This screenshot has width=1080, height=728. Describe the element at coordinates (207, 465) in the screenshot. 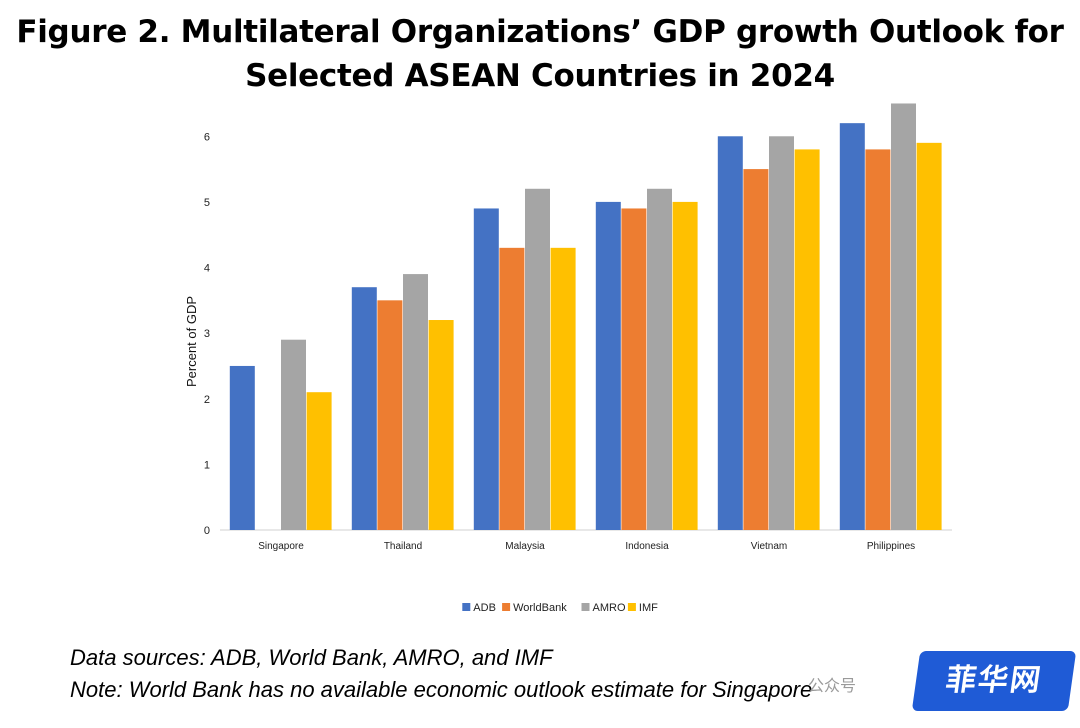

I see `y-tick-label: 1` at that location.